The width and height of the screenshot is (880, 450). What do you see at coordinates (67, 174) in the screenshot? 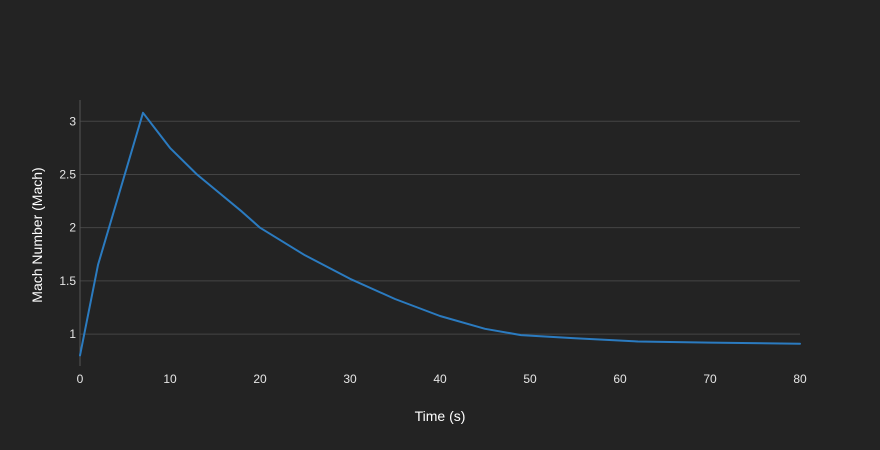
I see `y-tick-label: 2.5` at bounding box center [67, 174].